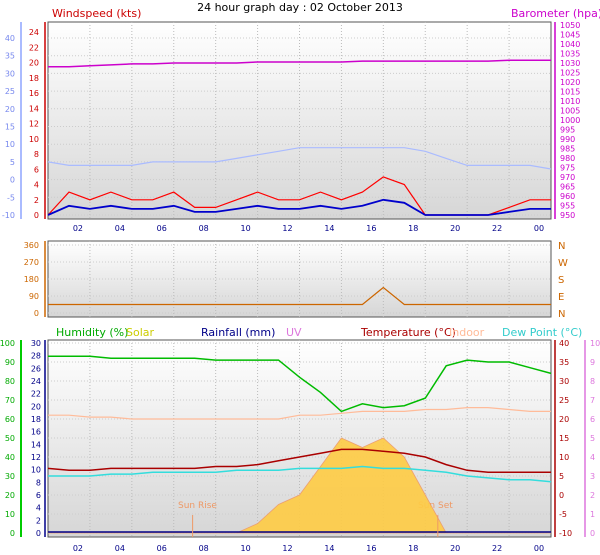  Describe the element at coordinates (34, 139) in the screenshot. I see `wind-tick: 10` at that location.